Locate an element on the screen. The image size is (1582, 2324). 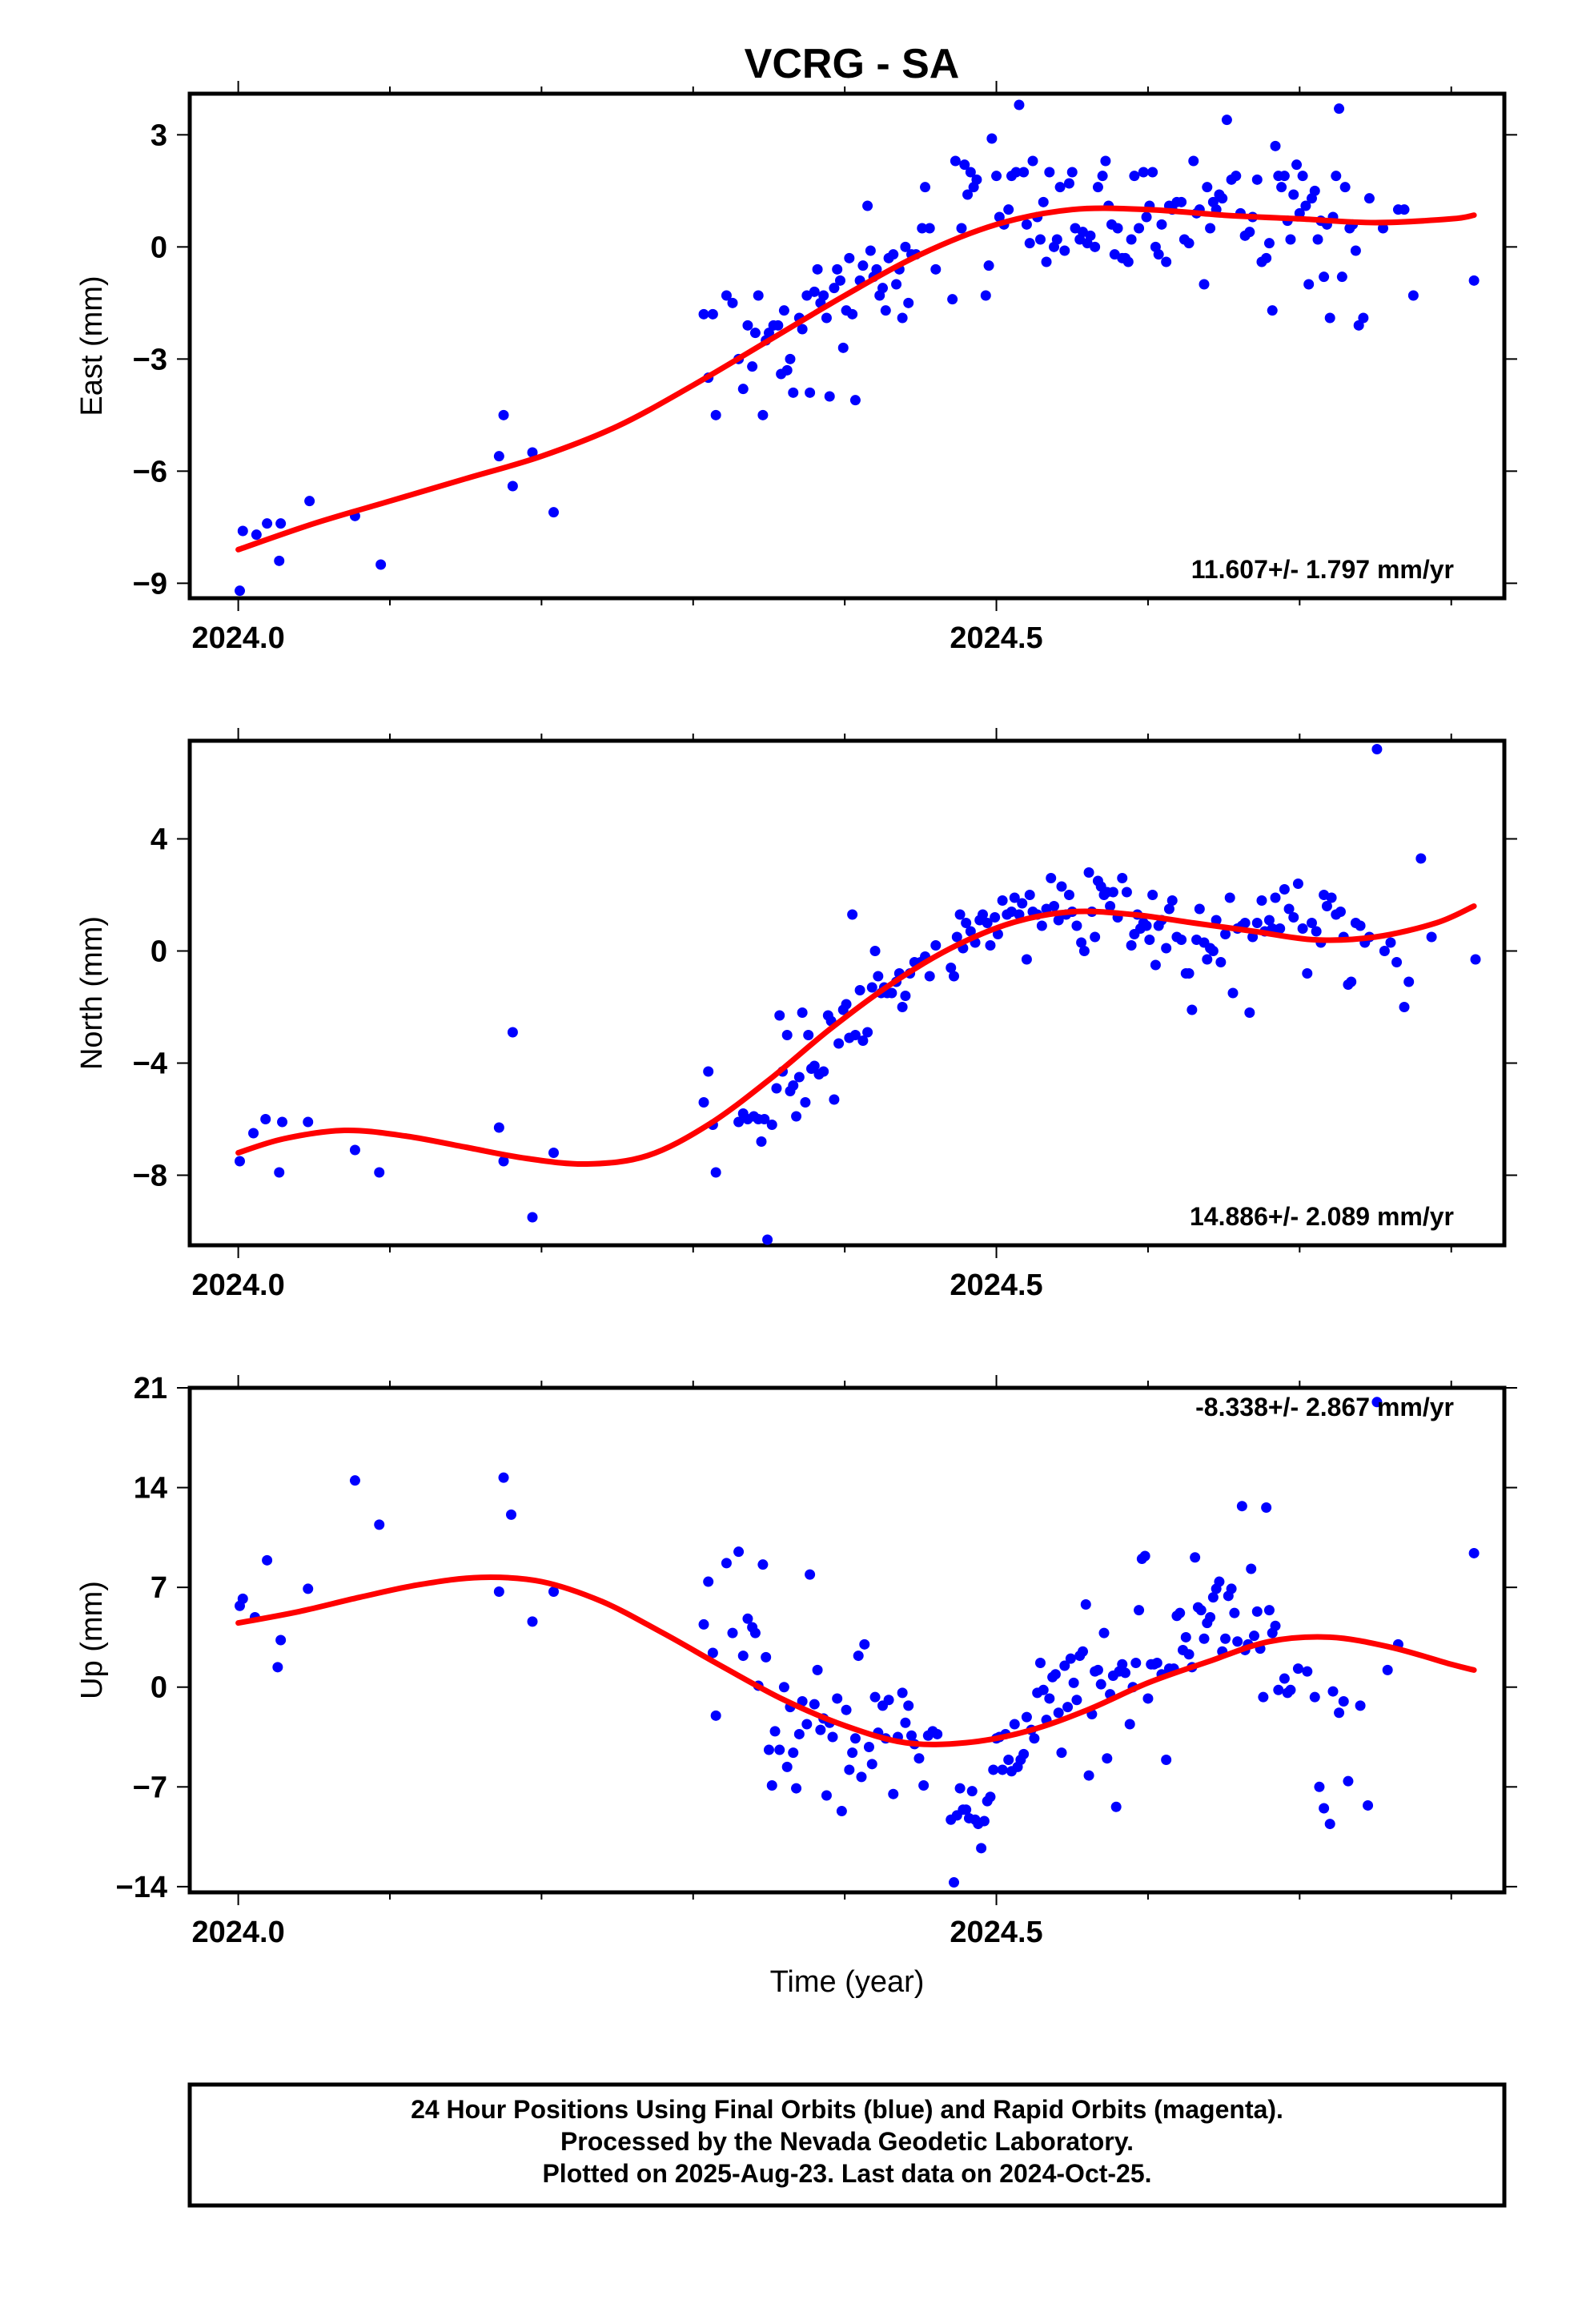
x-axis-label: Time (year) is located at coordinates (847, 1982).